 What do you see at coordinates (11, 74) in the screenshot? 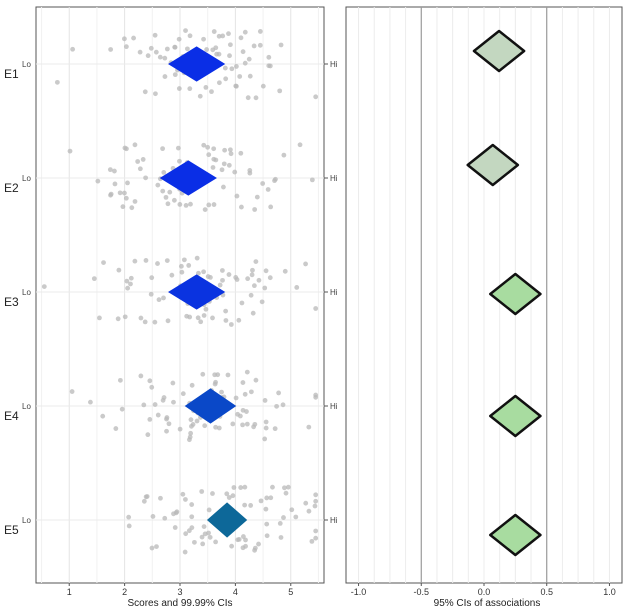
I see `row-label: E1` at bounding box center [11, 74].